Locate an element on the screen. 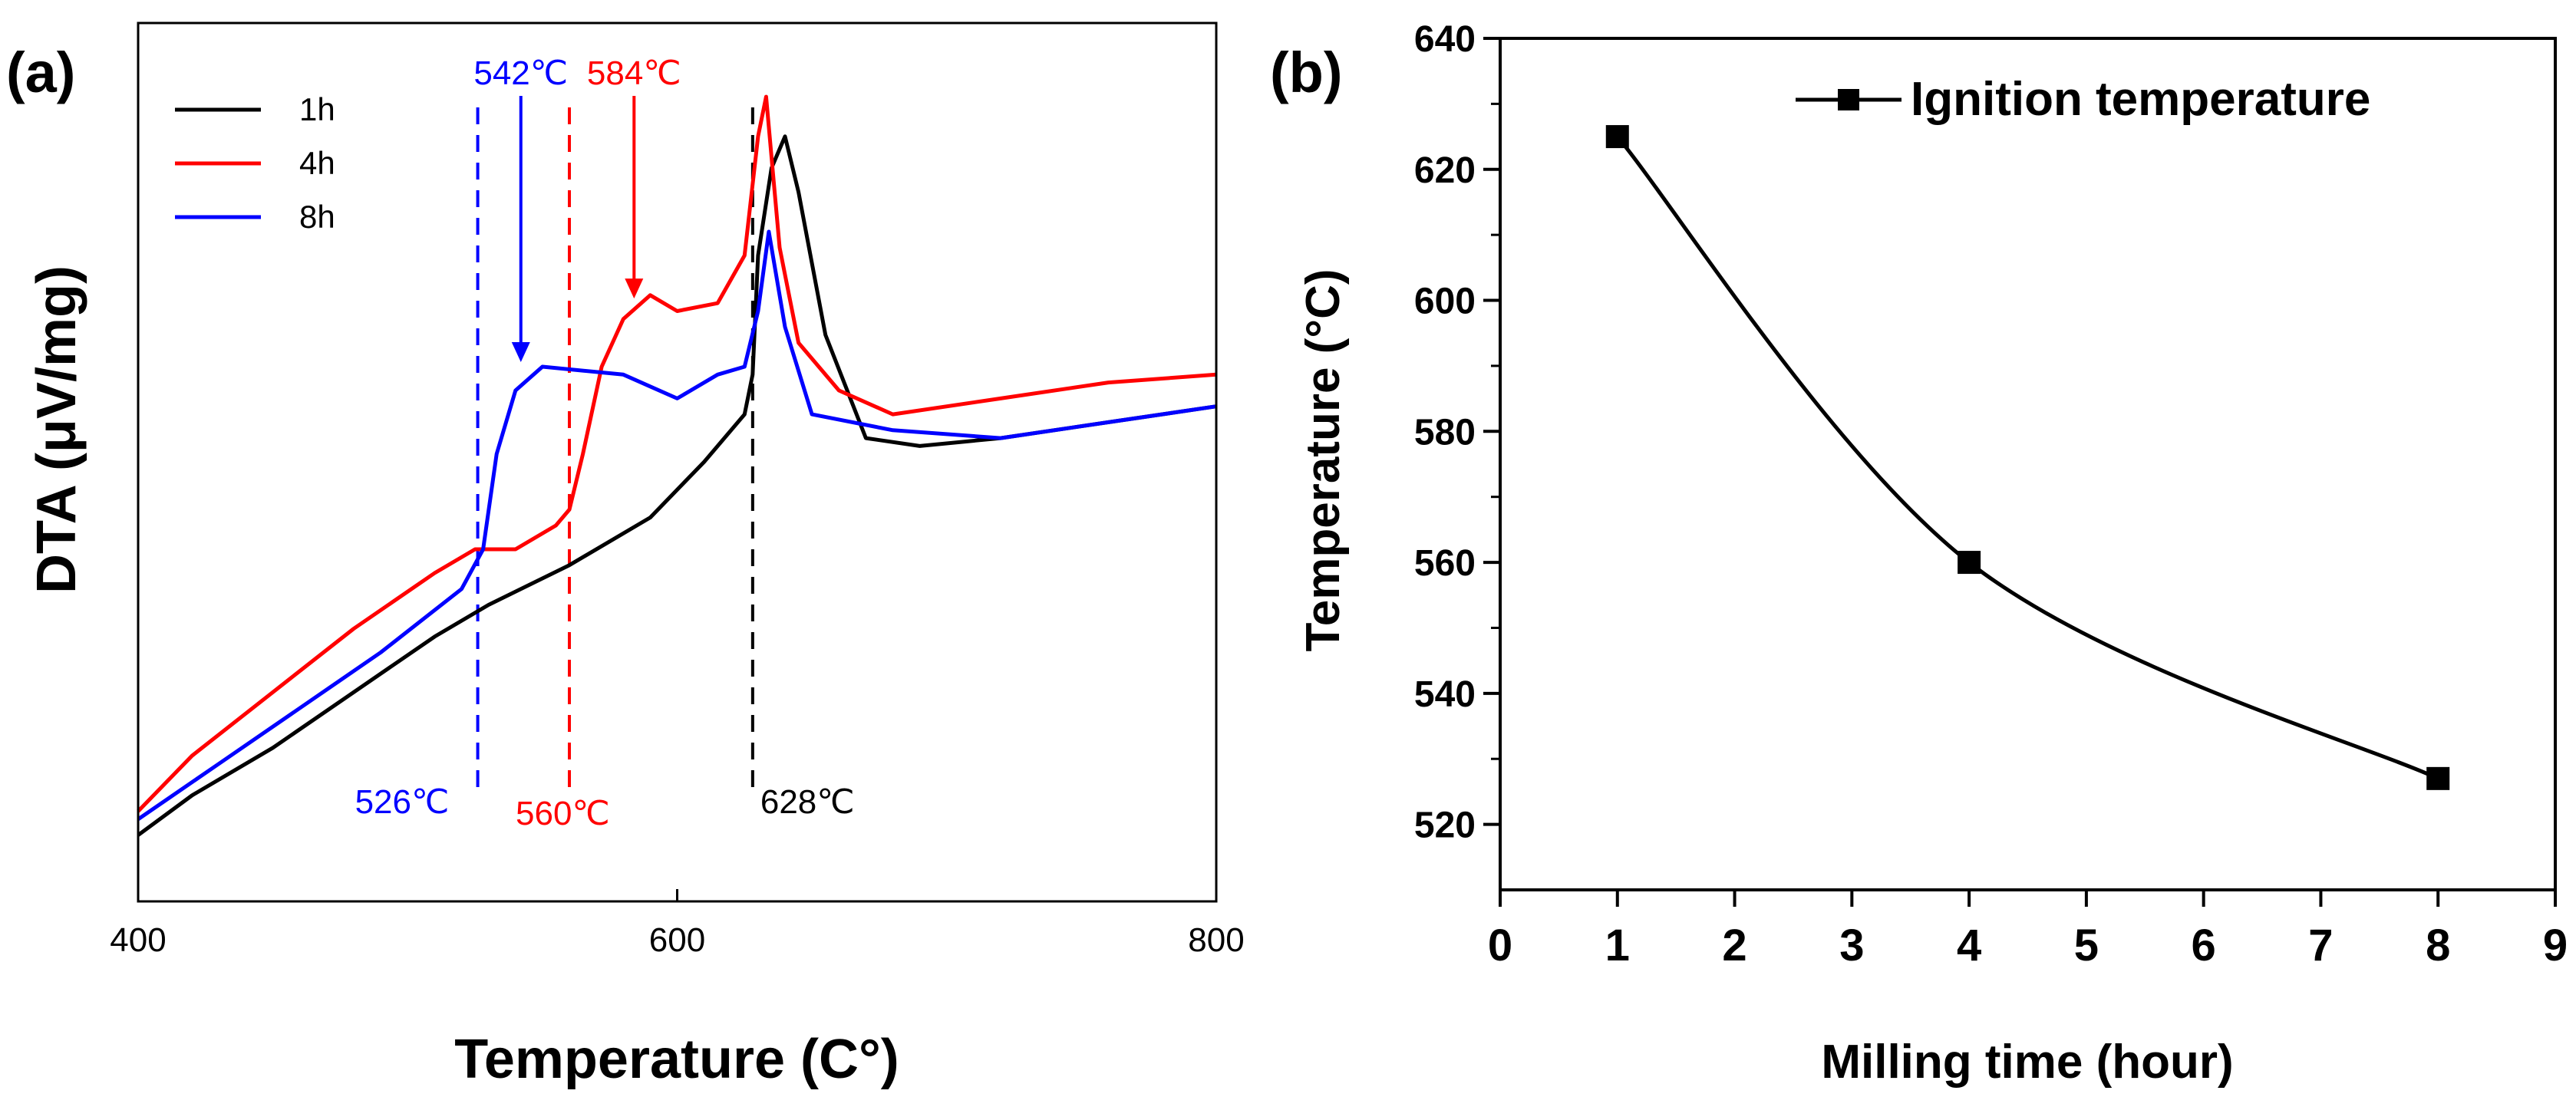 The height and width of the screenshot is (1097, 2576). b-ytick-label-620: 620 is located at coordinates (1445, 170).